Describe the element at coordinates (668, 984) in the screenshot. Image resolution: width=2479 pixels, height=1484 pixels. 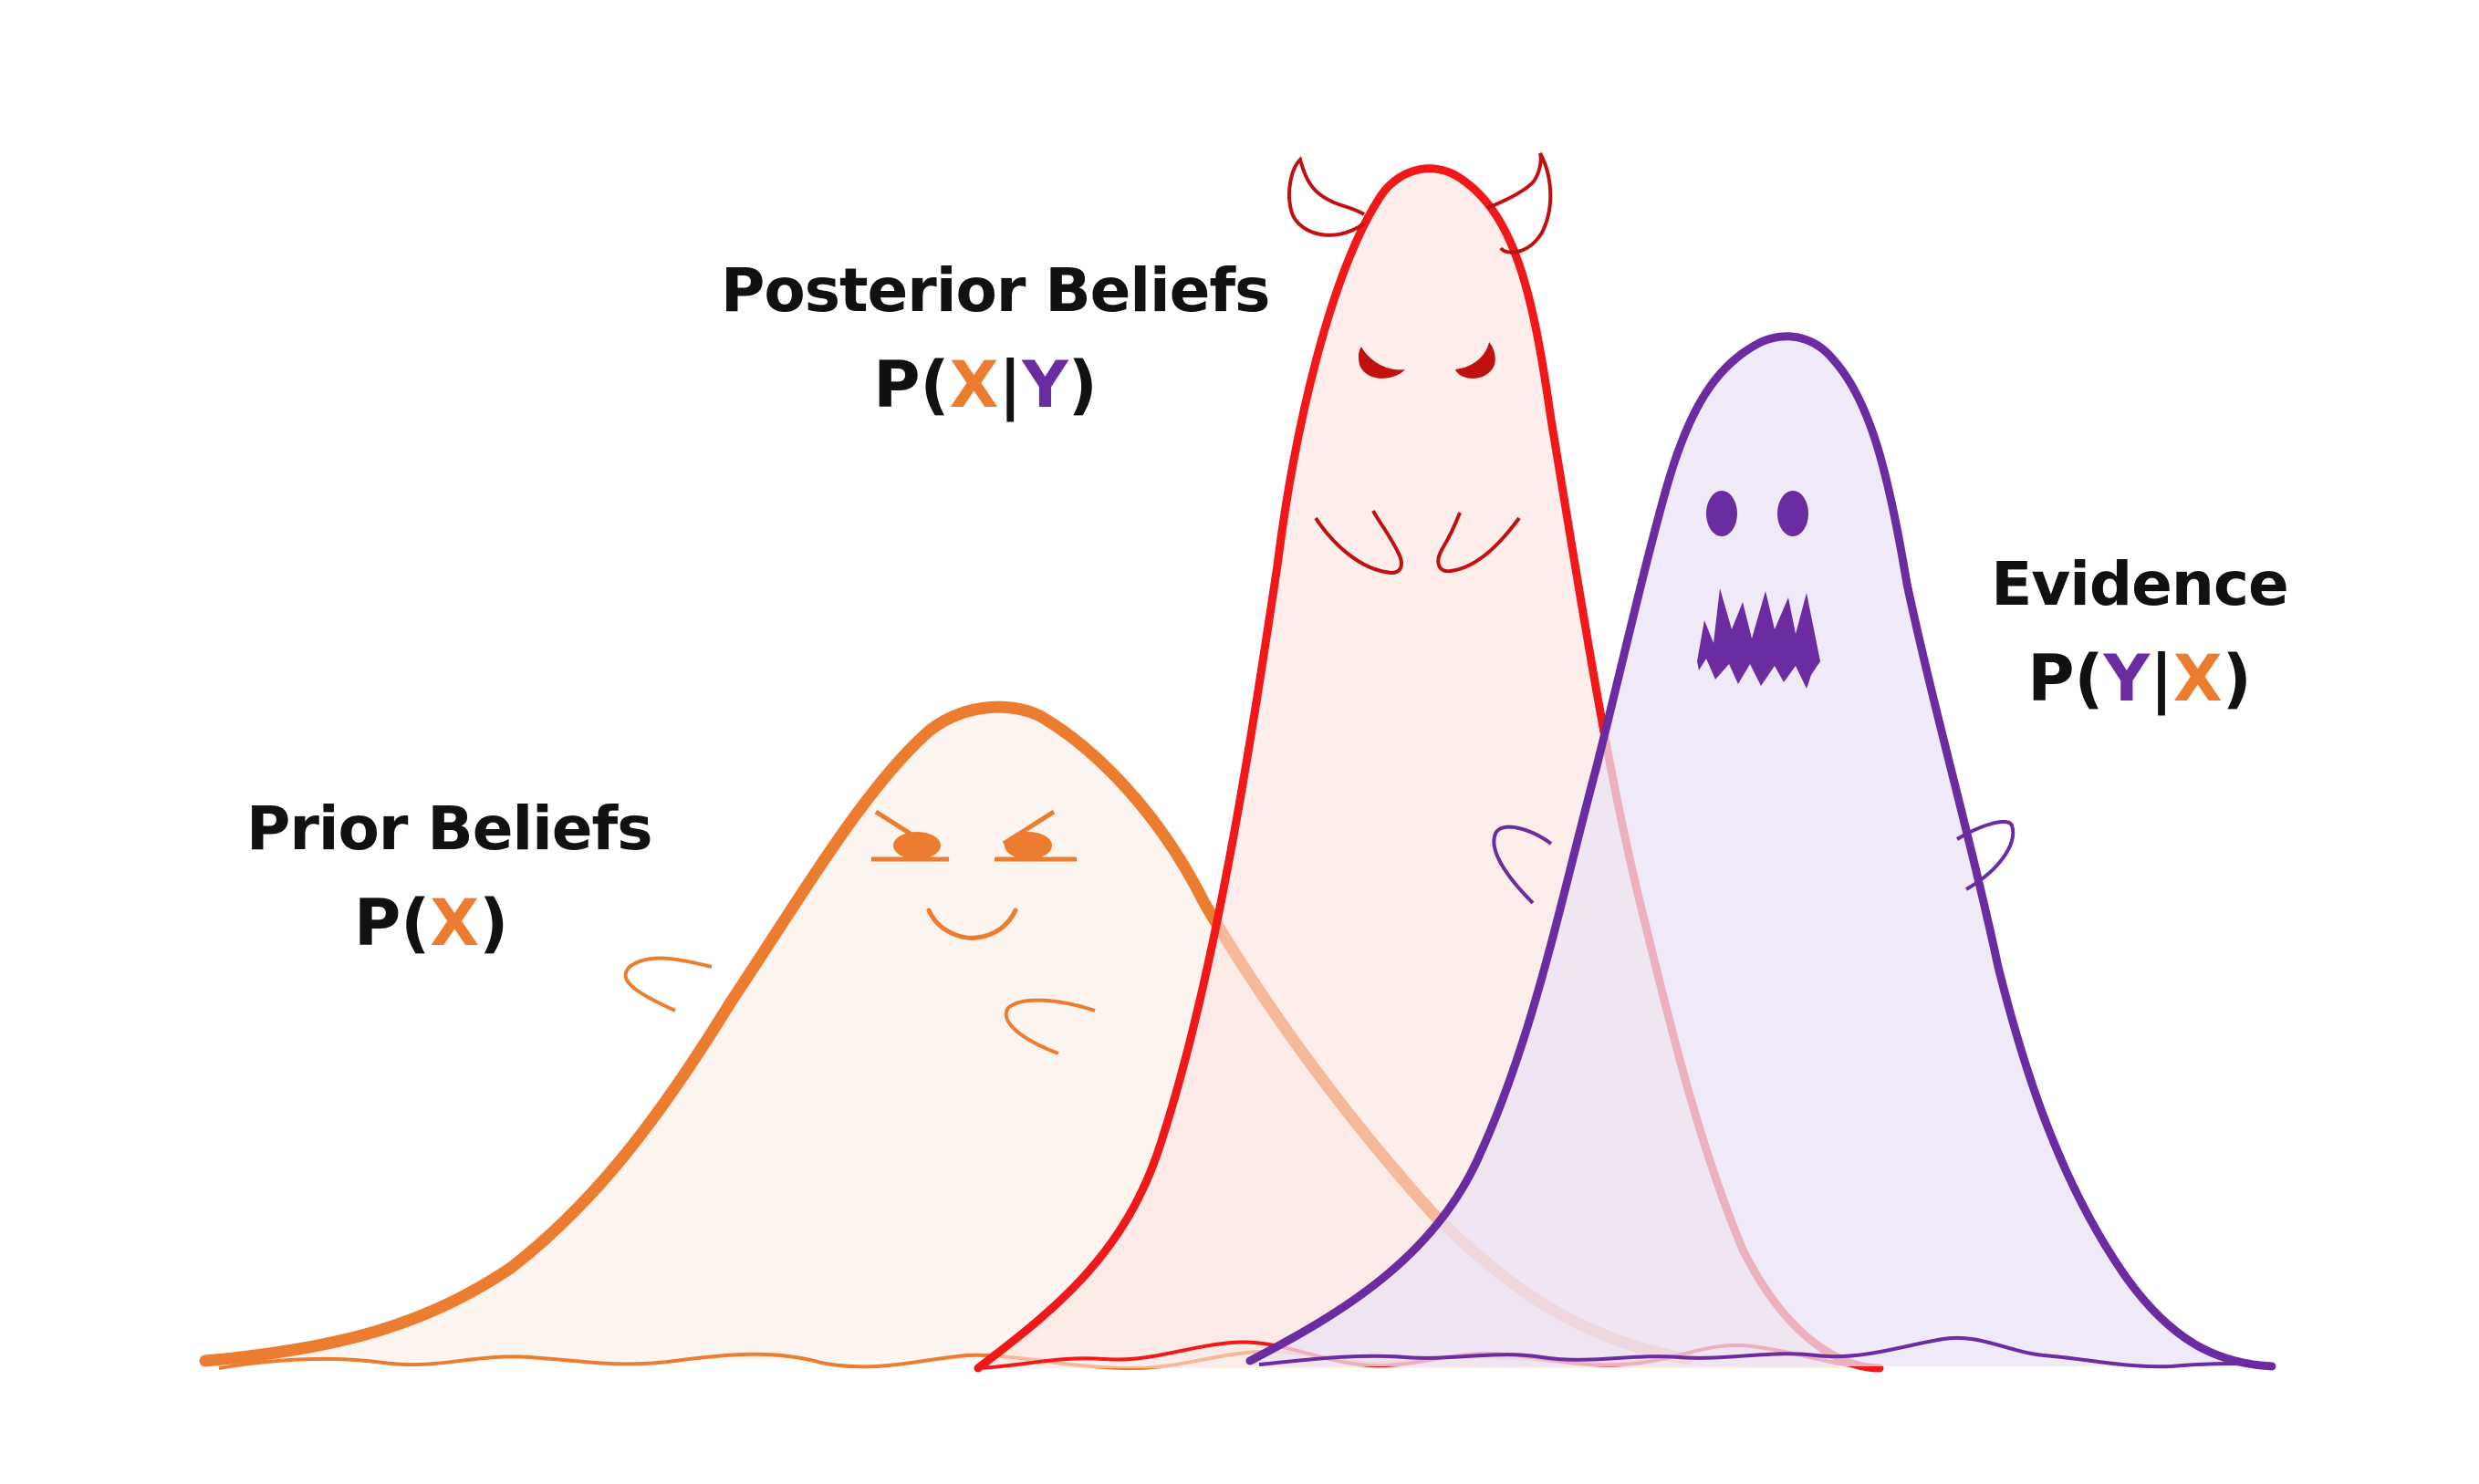
I see `prior-ghost-left-arm` at that location.